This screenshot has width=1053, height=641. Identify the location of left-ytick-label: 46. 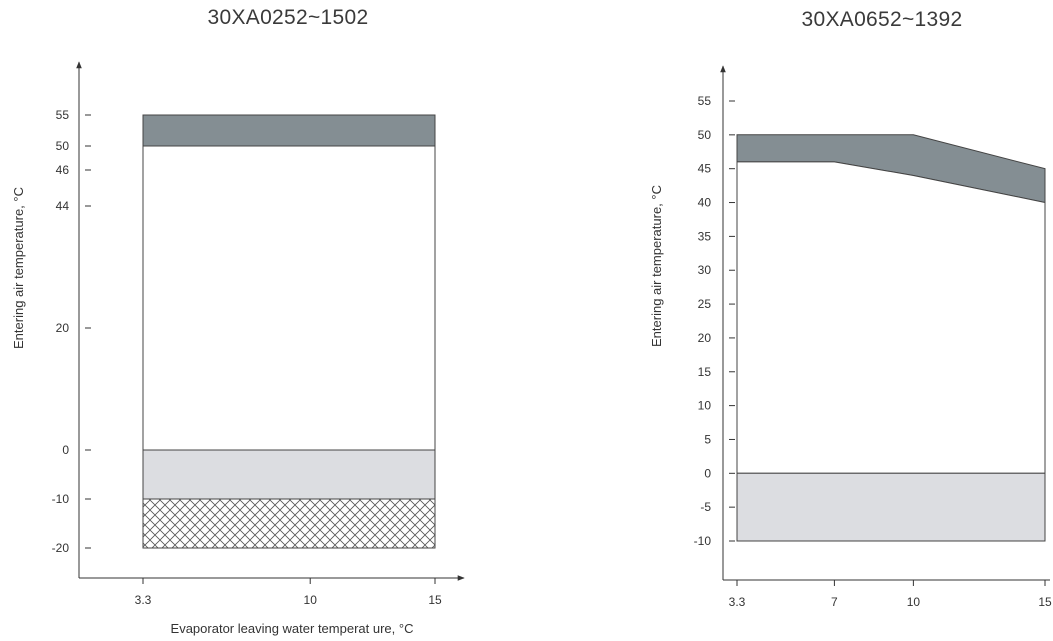
(63, 170).